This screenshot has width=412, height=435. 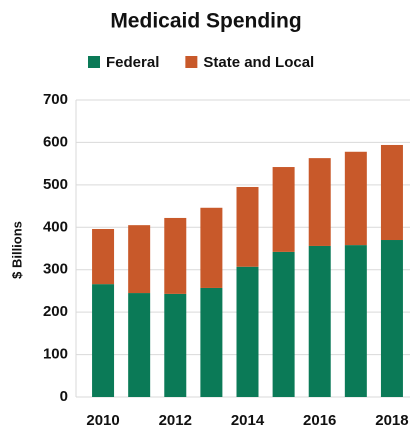 I want to click on x-tick-label: 2016, so click(x=319, y=420).